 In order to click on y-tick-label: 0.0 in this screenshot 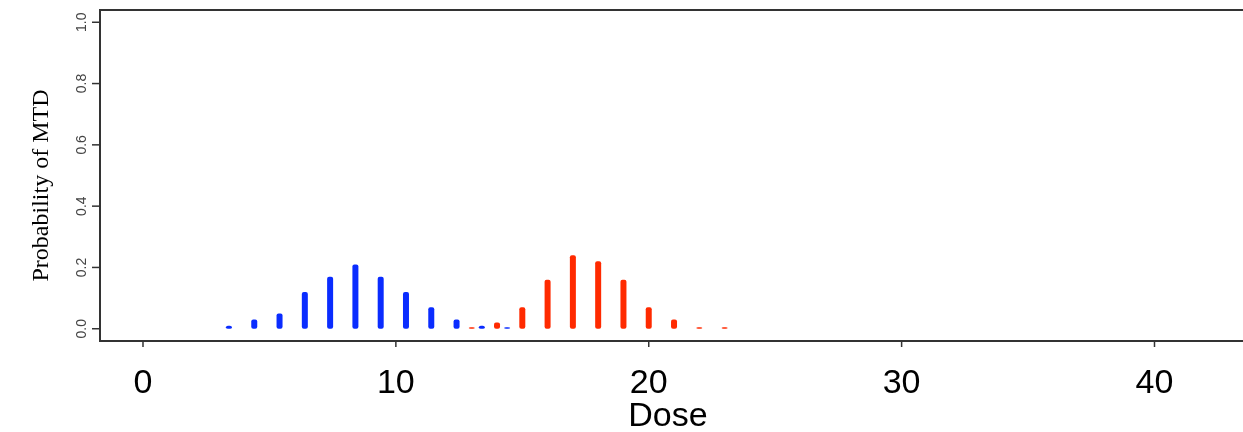, I will do `click(81, 328)`.